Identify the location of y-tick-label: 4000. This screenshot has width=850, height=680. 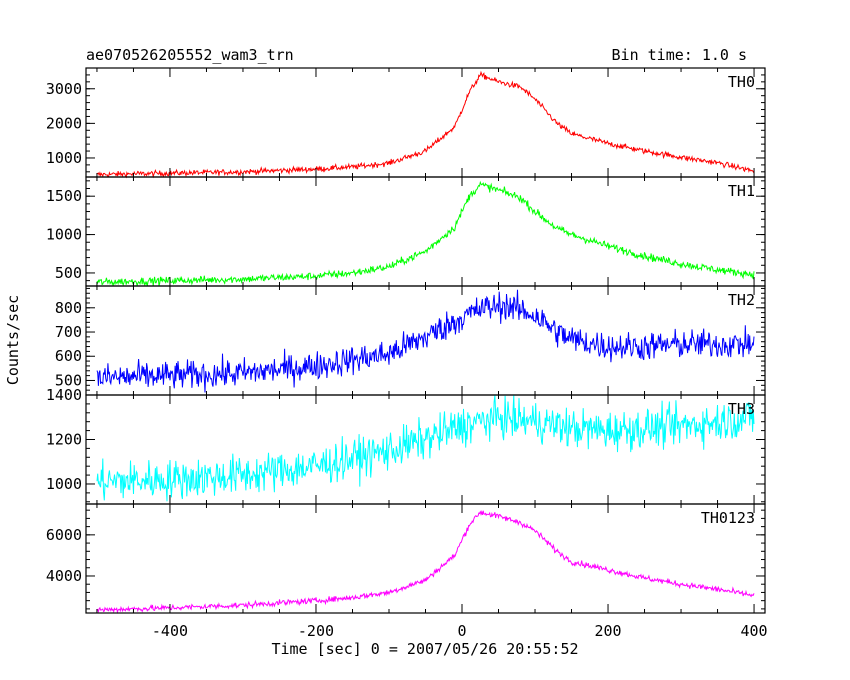
(64, 576).